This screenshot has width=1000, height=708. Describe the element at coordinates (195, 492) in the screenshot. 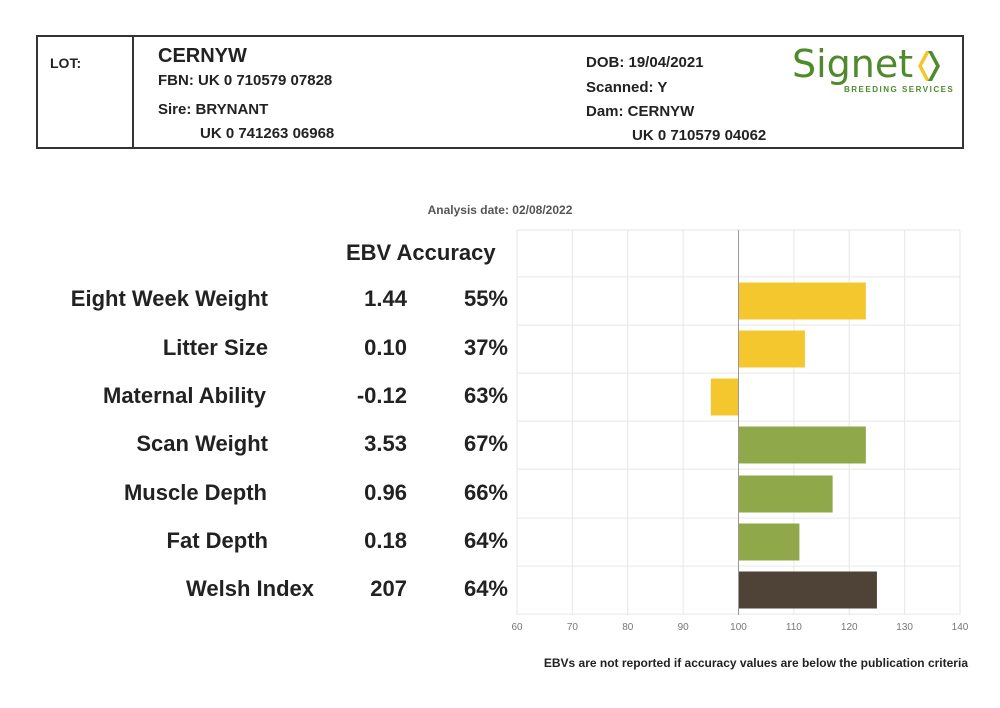

I see `trait-label: Muscle Depth` at that location.